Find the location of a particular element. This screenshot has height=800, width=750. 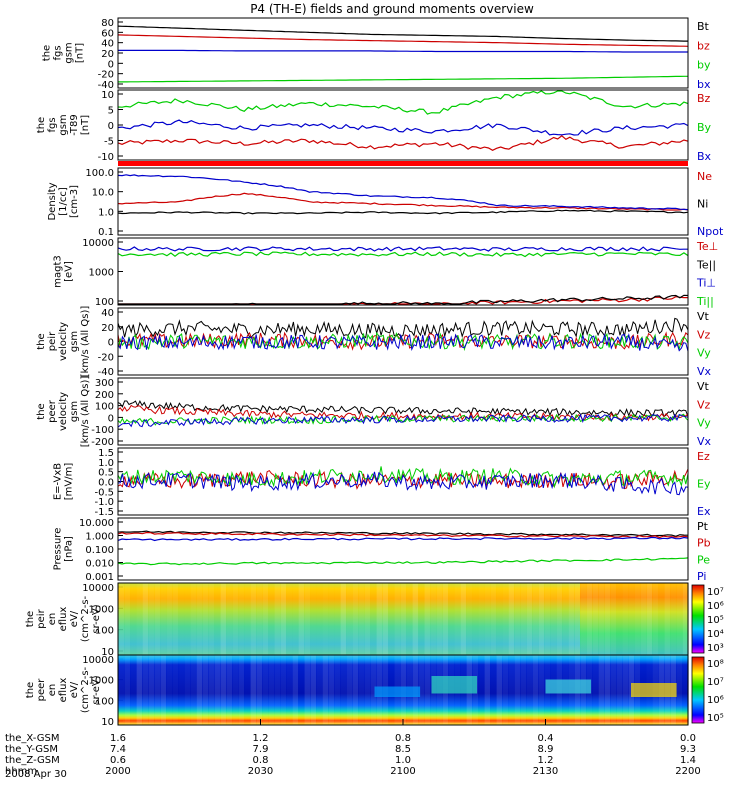

legend-vz: Vz is located at coordinates (704, 334).